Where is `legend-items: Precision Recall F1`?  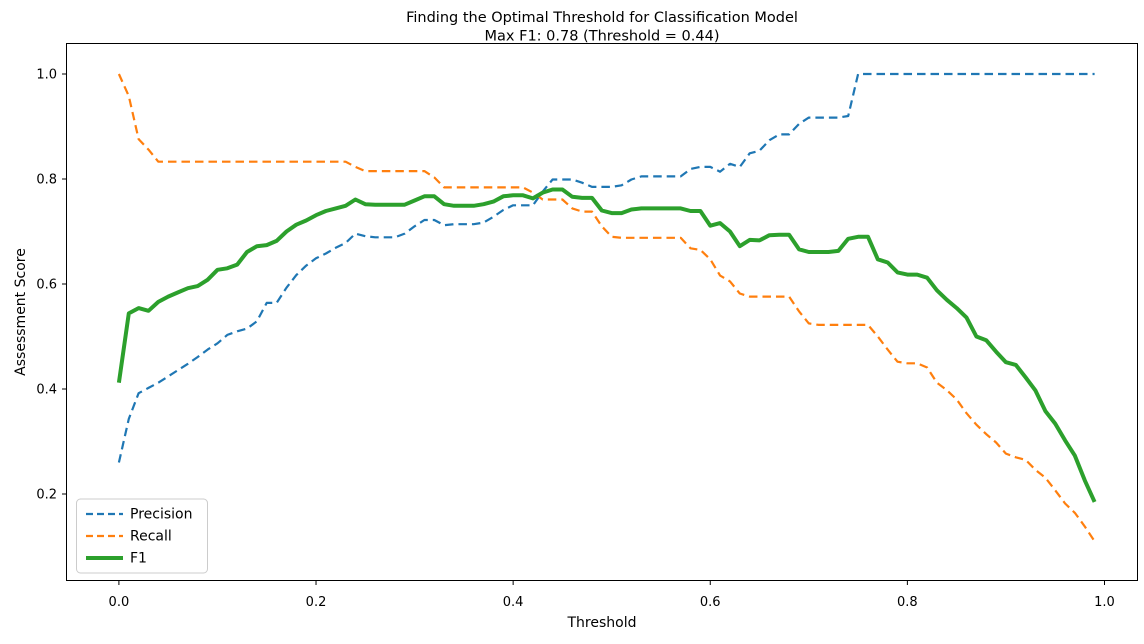
legend-items: Precision Recall F1 is located at coordinates (139, 537).